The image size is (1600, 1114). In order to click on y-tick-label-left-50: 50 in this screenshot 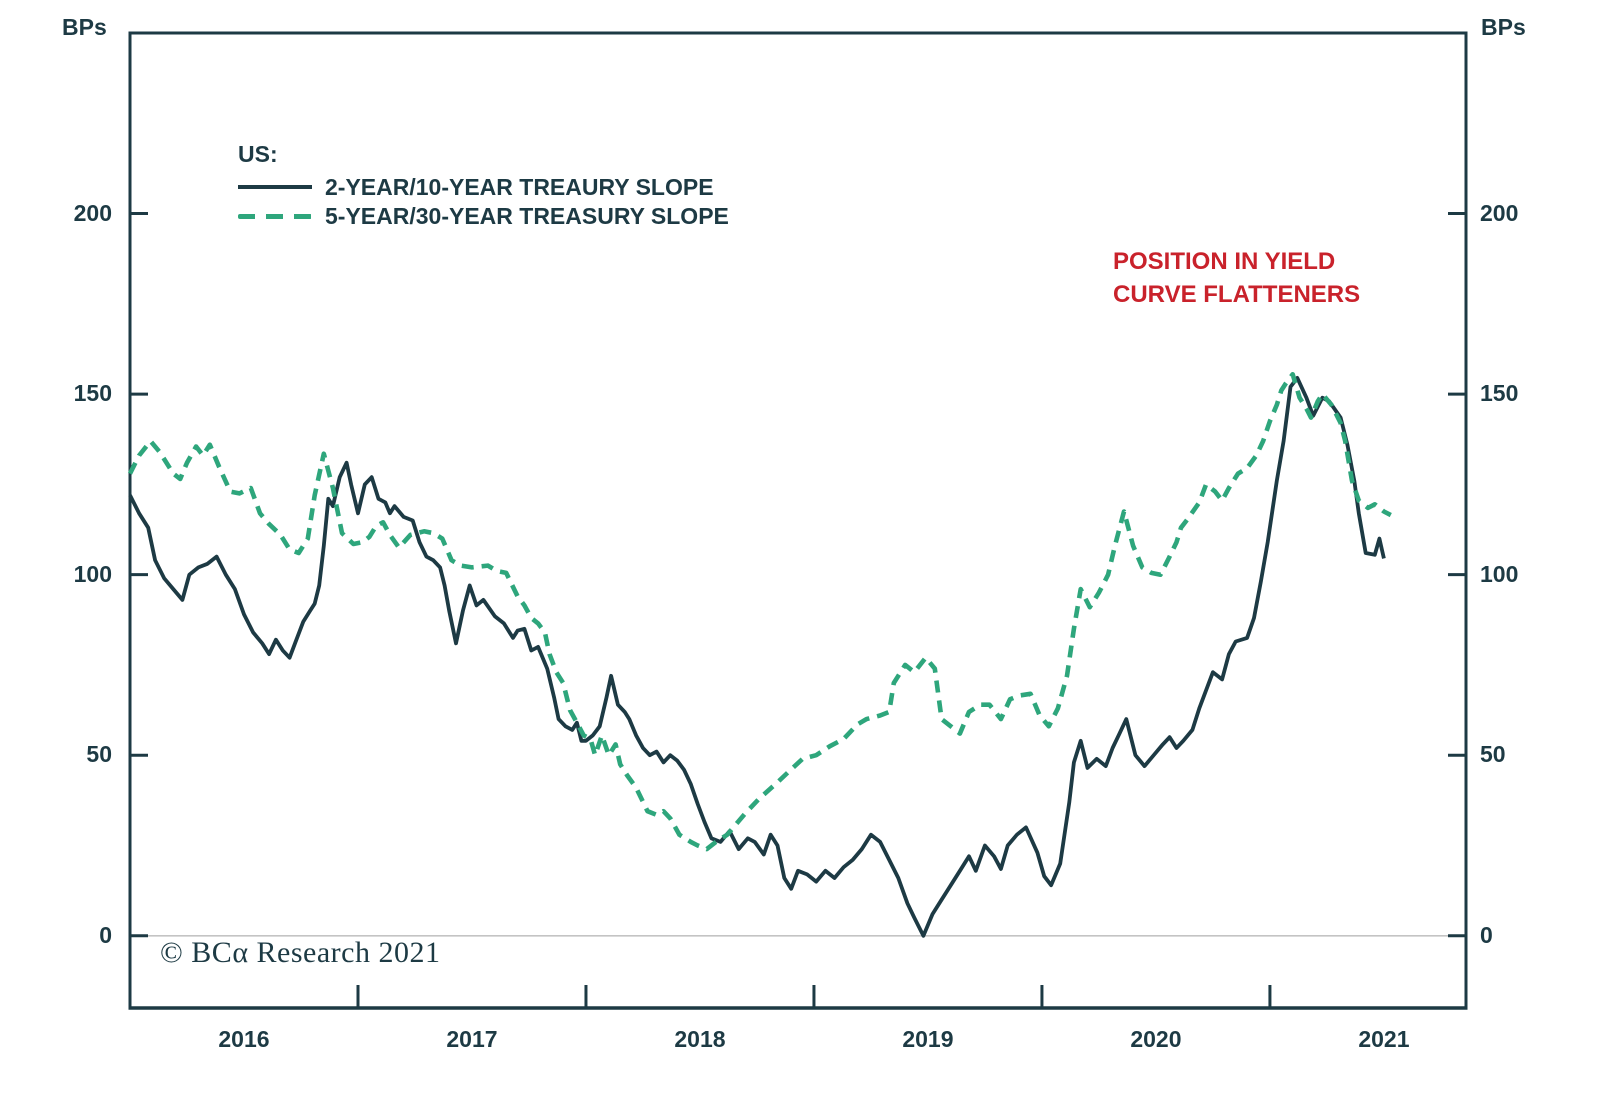, I will do `click(99, 754)`.